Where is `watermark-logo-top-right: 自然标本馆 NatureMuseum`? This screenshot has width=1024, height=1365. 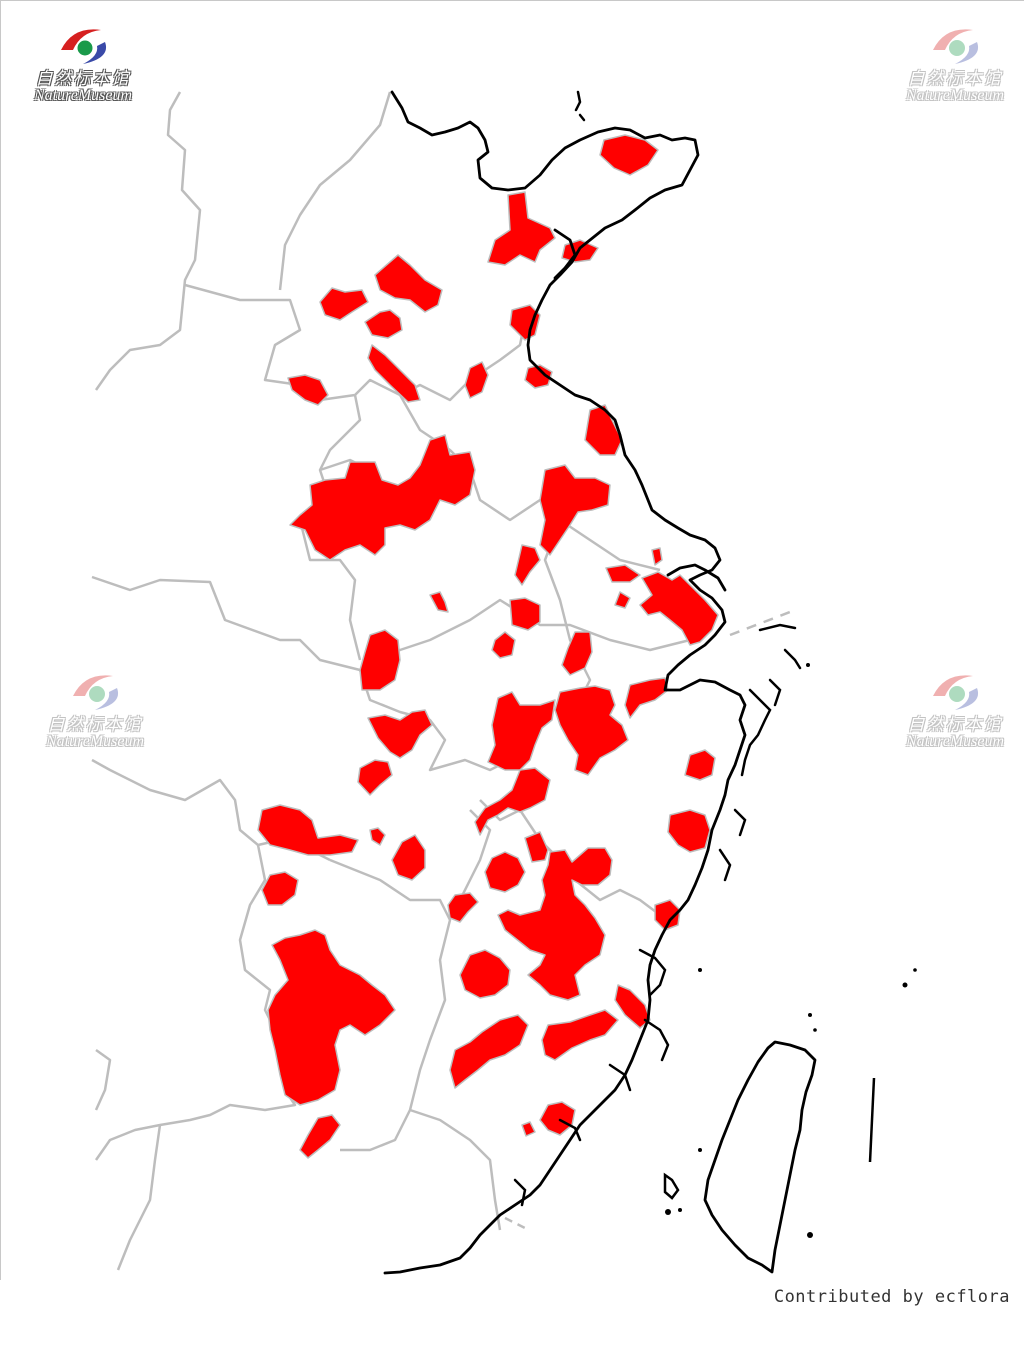 watermark-logo-top-right: 自然标本馆 NatureMuseum is located at coordinates (955, 63).